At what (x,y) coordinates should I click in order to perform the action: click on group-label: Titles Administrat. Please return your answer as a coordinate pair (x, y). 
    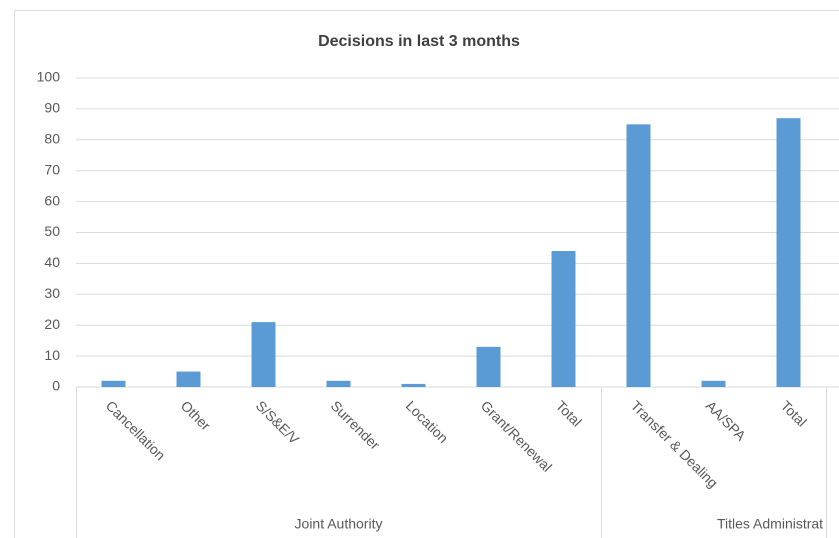
    Looking at the image, I should click on (770, 524).